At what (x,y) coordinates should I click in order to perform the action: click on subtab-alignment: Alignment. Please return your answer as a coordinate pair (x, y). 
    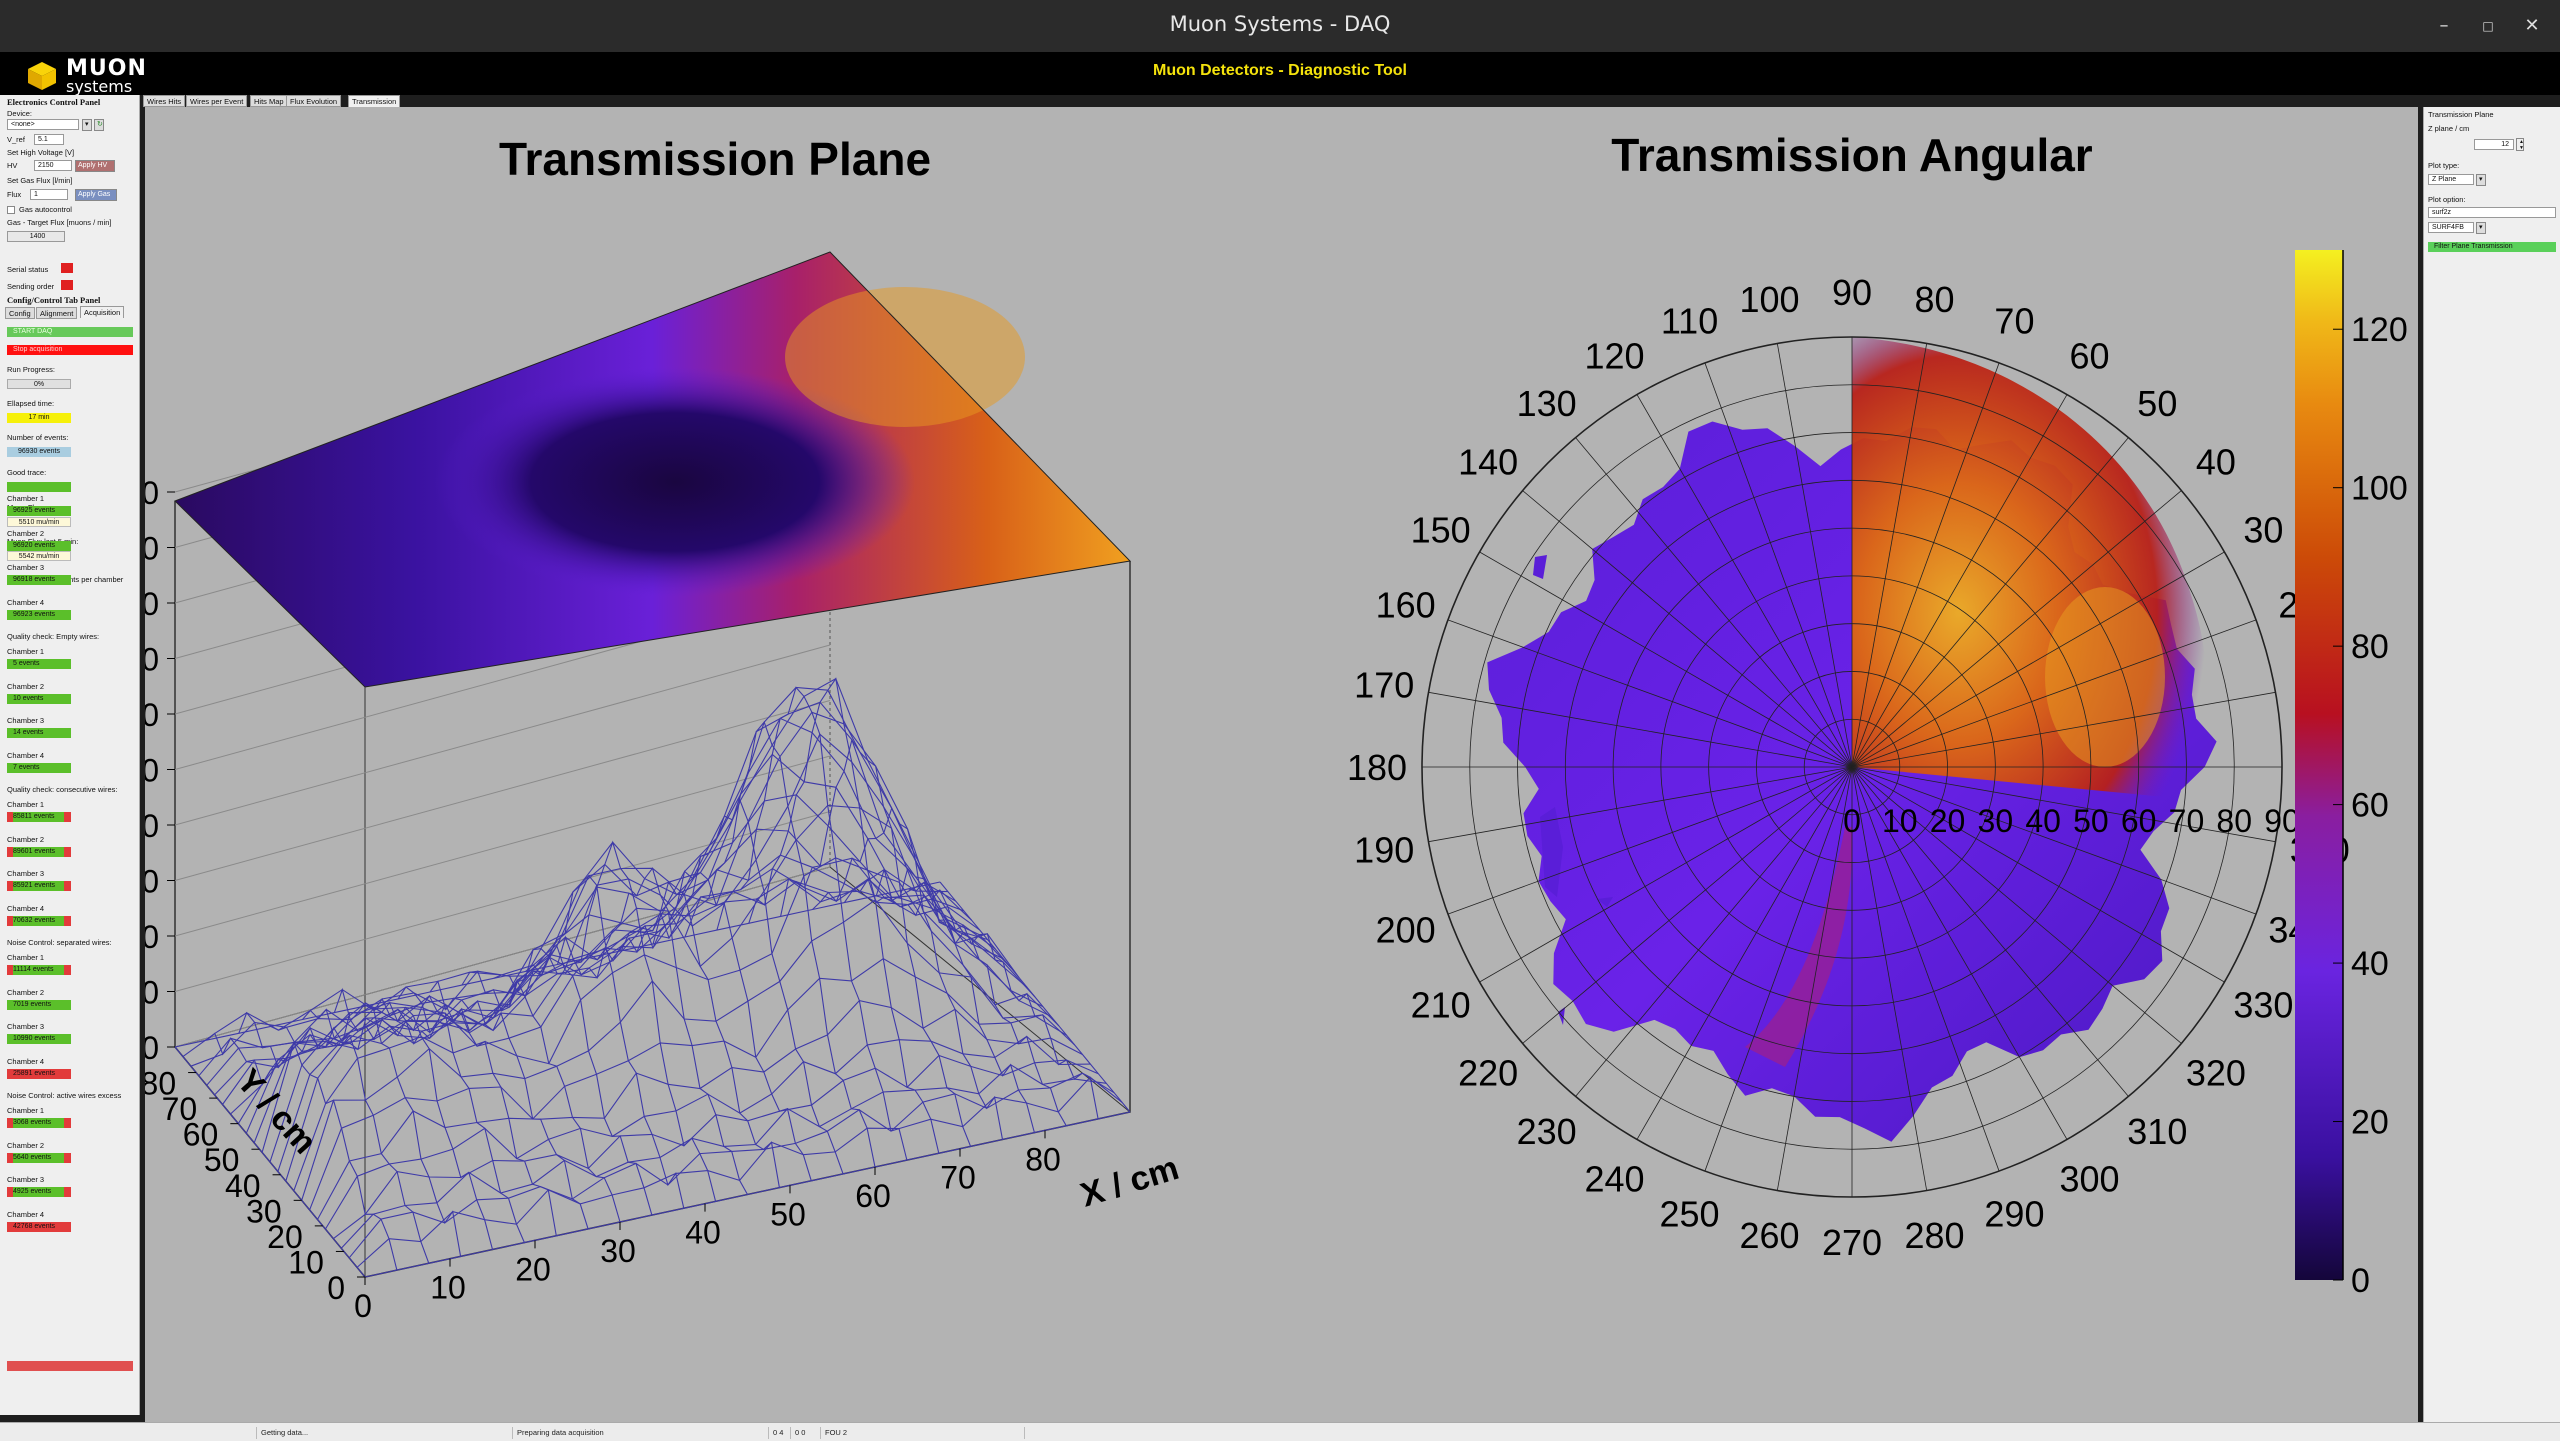
    Looking at the image, I should click on (57, 313).